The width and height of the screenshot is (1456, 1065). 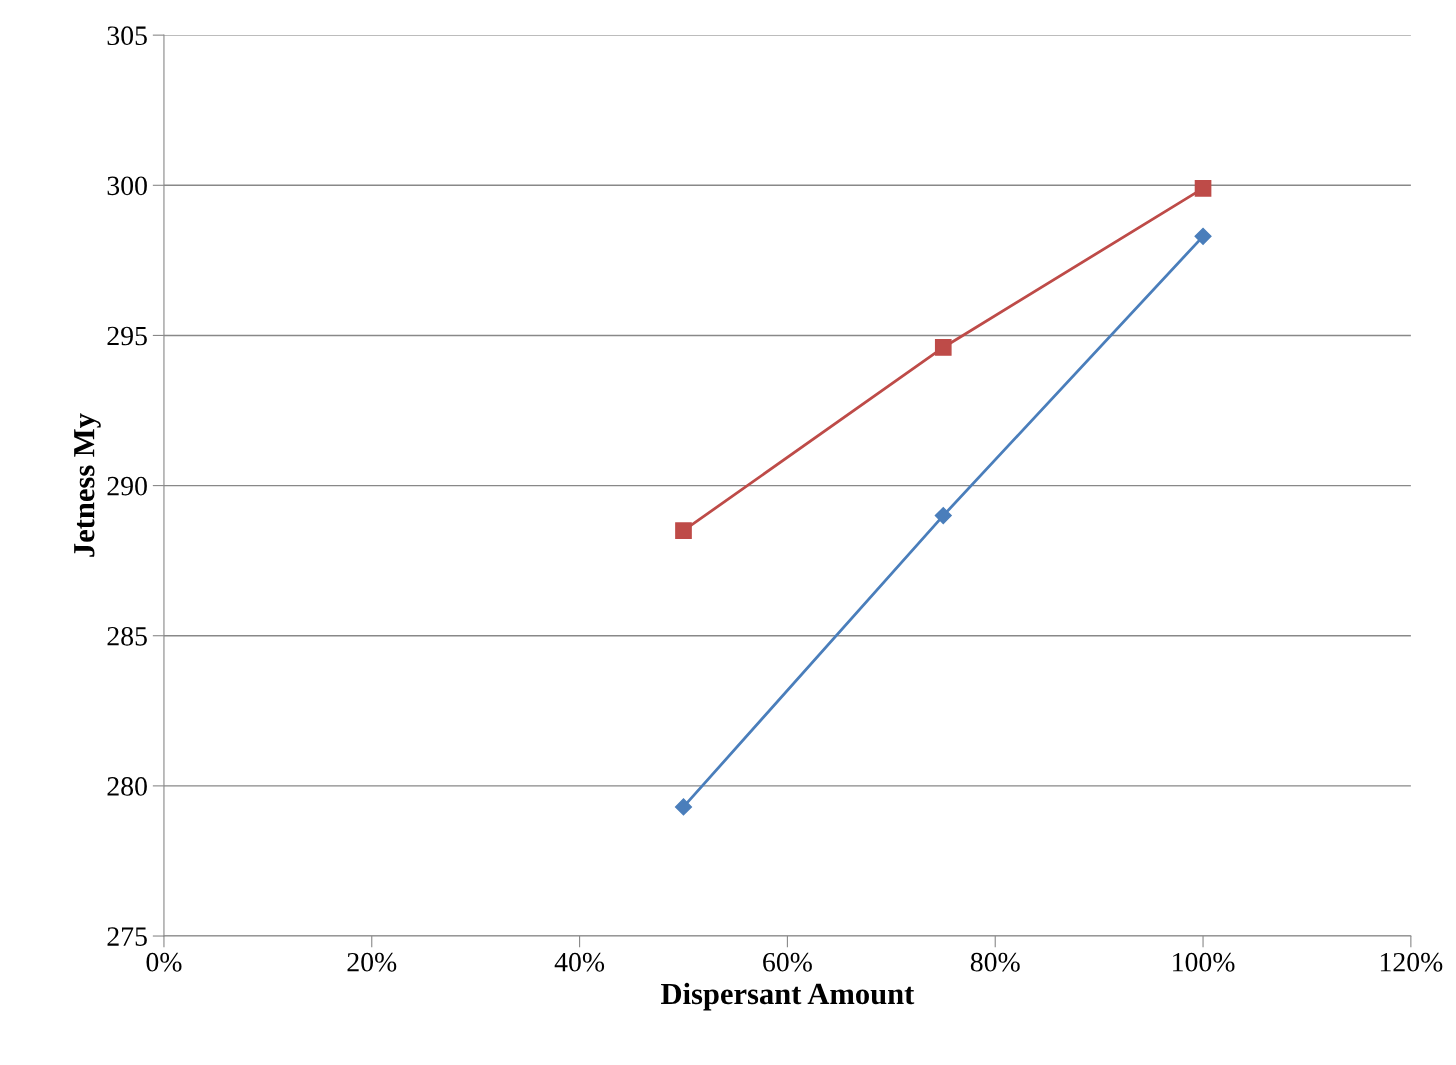 What do you see at coordinates (372, 962) in the screenshot?
I see `x-tick-label: 20%` at bounding box center [372, 962].